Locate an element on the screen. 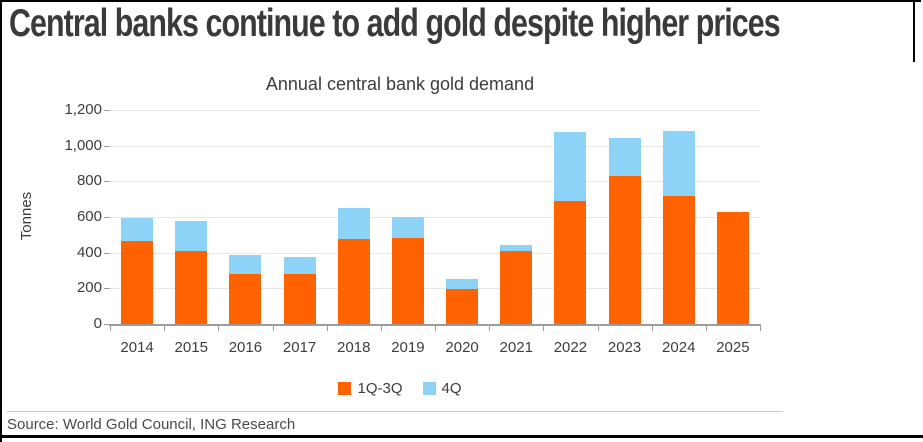 The height and width of the screenshot is (442, 923). y-axis-title: Tonnes is located at coordinates (26, 216).